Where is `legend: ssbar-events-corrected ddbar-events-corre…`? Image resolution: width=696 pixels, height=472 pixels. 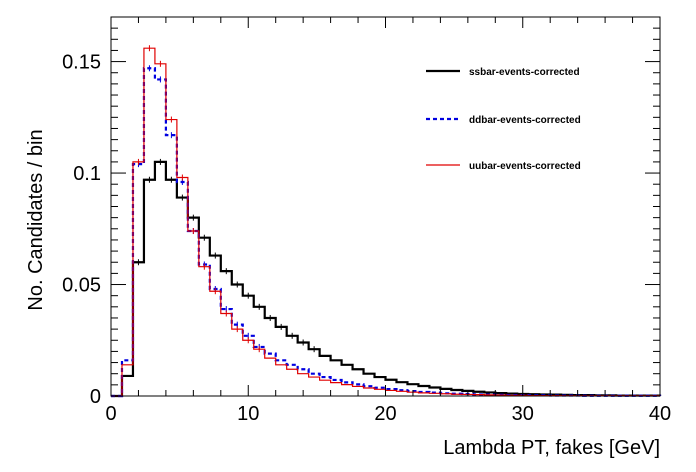 legend: ssbar-events-corrected ddbar-events-corre… is located at coordinates (503, 119).